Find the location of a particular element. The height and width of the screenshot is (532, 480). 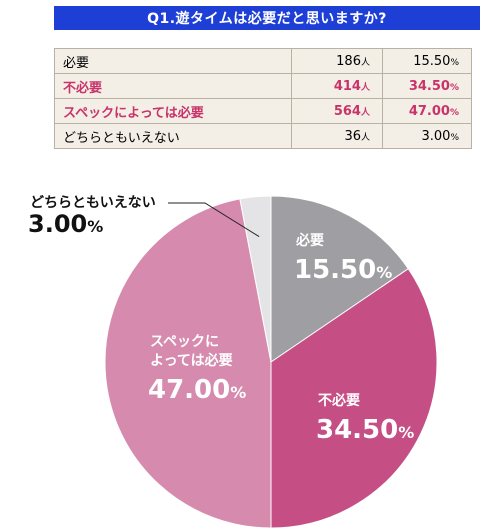

row-percent: 15.50% is located at coordinates (427, 61).